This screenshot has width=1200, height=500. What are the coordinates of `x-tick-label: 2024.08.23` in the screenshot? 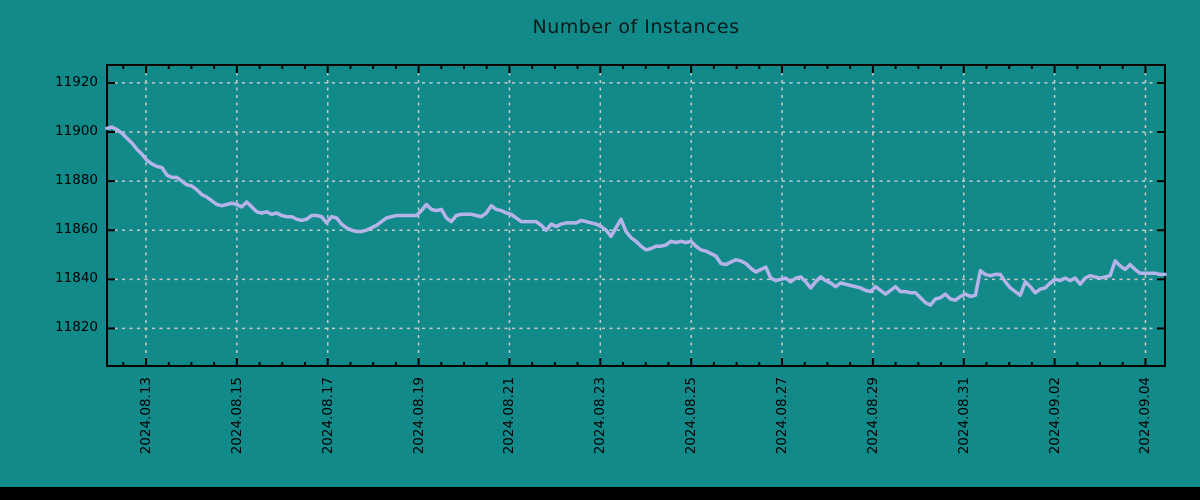 It's located at (600, 416).